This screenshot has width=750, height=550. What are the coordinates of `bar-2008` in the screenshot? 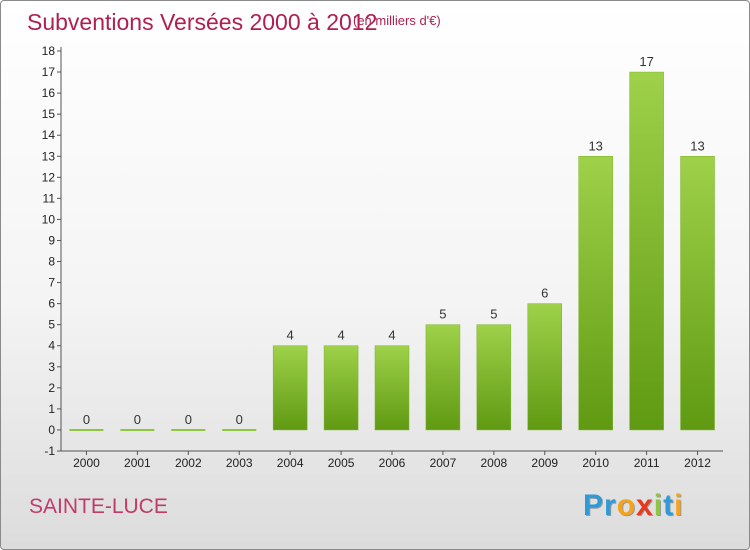 It's located at (494, 377).